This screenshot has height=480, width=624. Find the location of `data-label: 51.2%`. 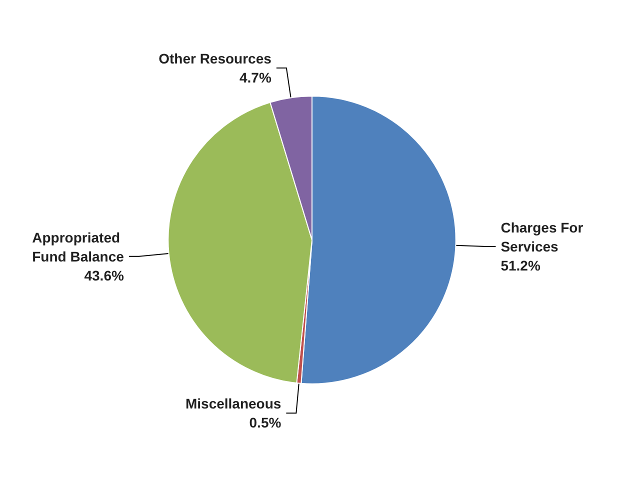

data-label: 51.2% is located at coordinates (520, 266).